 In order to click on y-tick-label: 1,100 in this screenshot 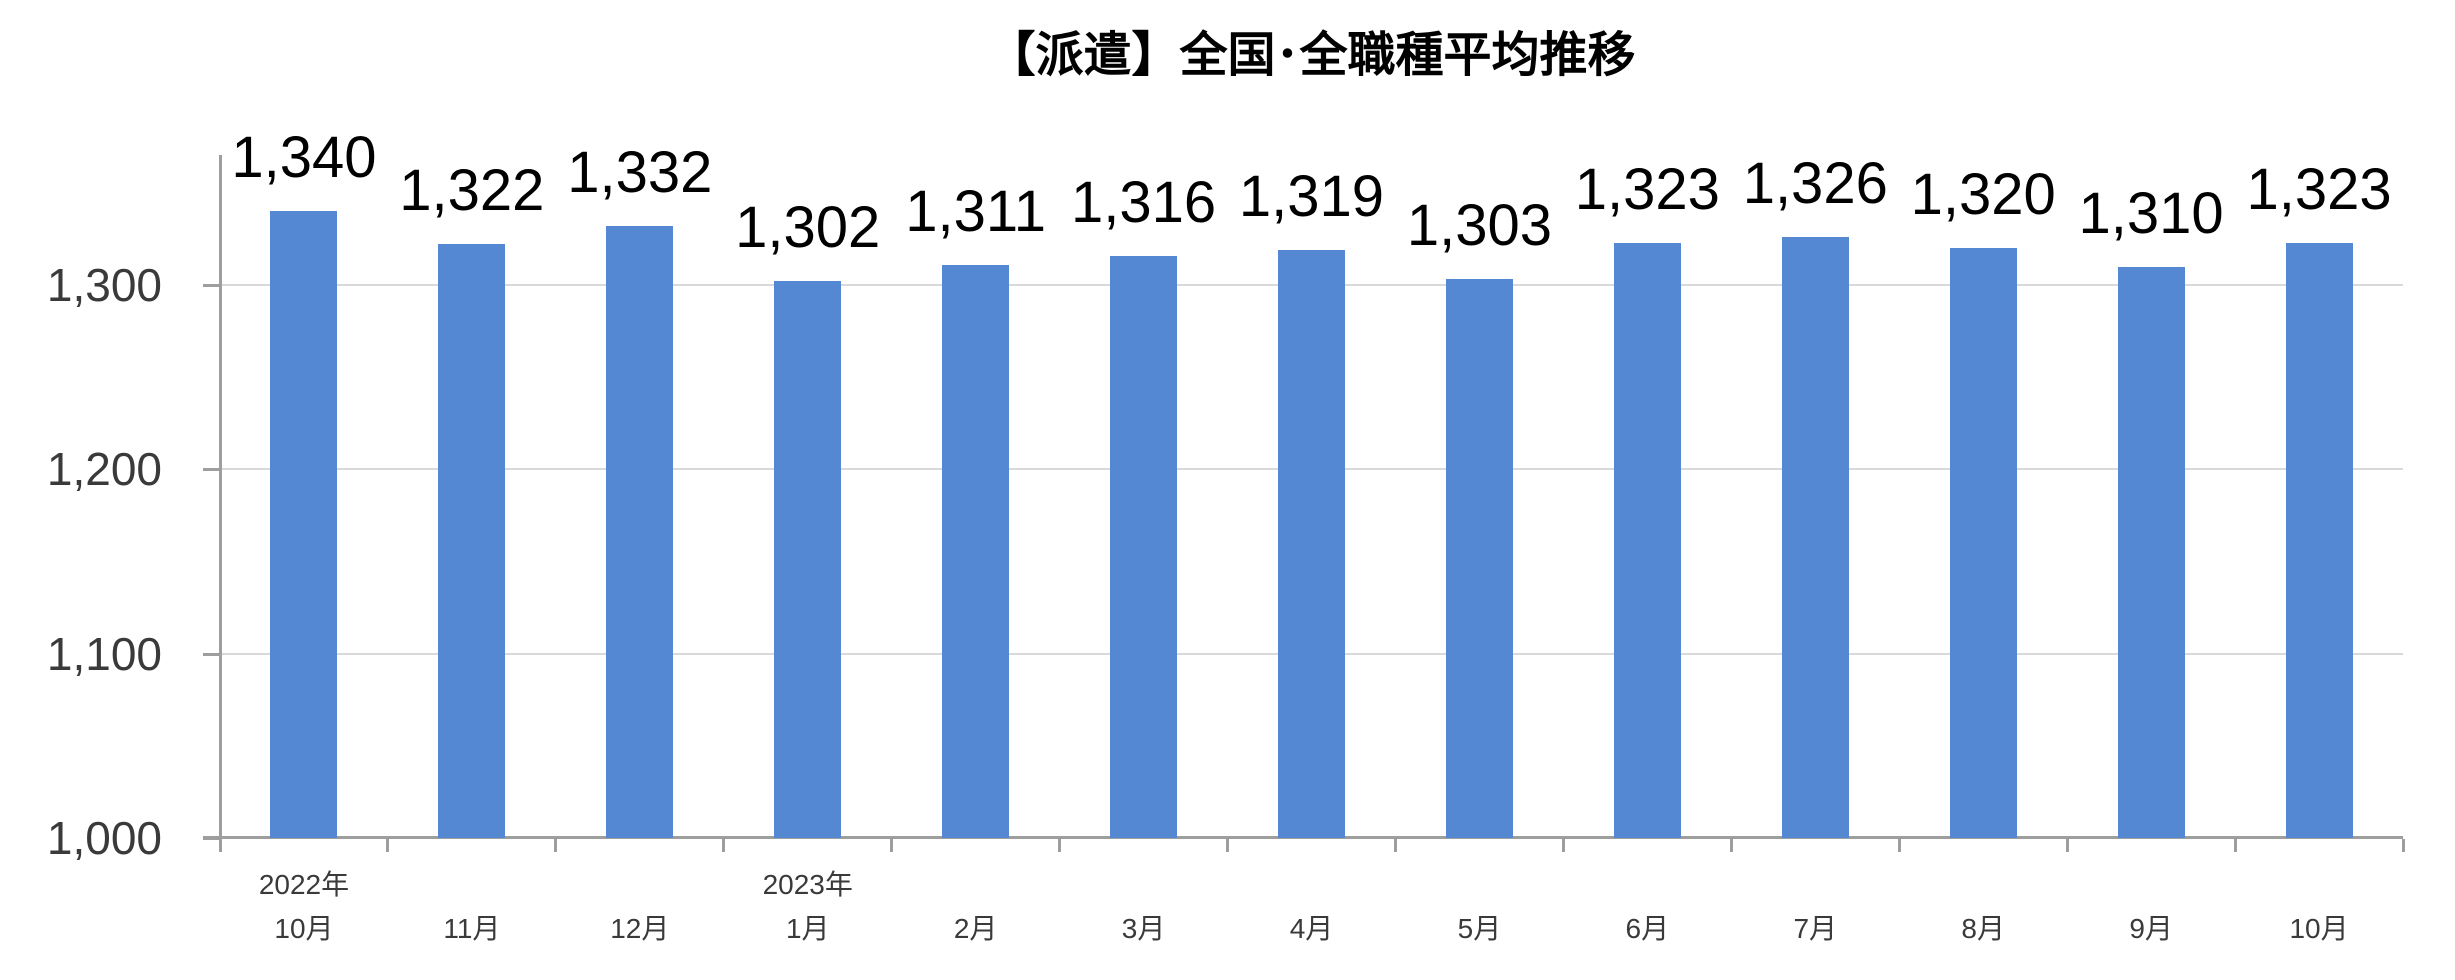, I will do `click(104, 653)`.